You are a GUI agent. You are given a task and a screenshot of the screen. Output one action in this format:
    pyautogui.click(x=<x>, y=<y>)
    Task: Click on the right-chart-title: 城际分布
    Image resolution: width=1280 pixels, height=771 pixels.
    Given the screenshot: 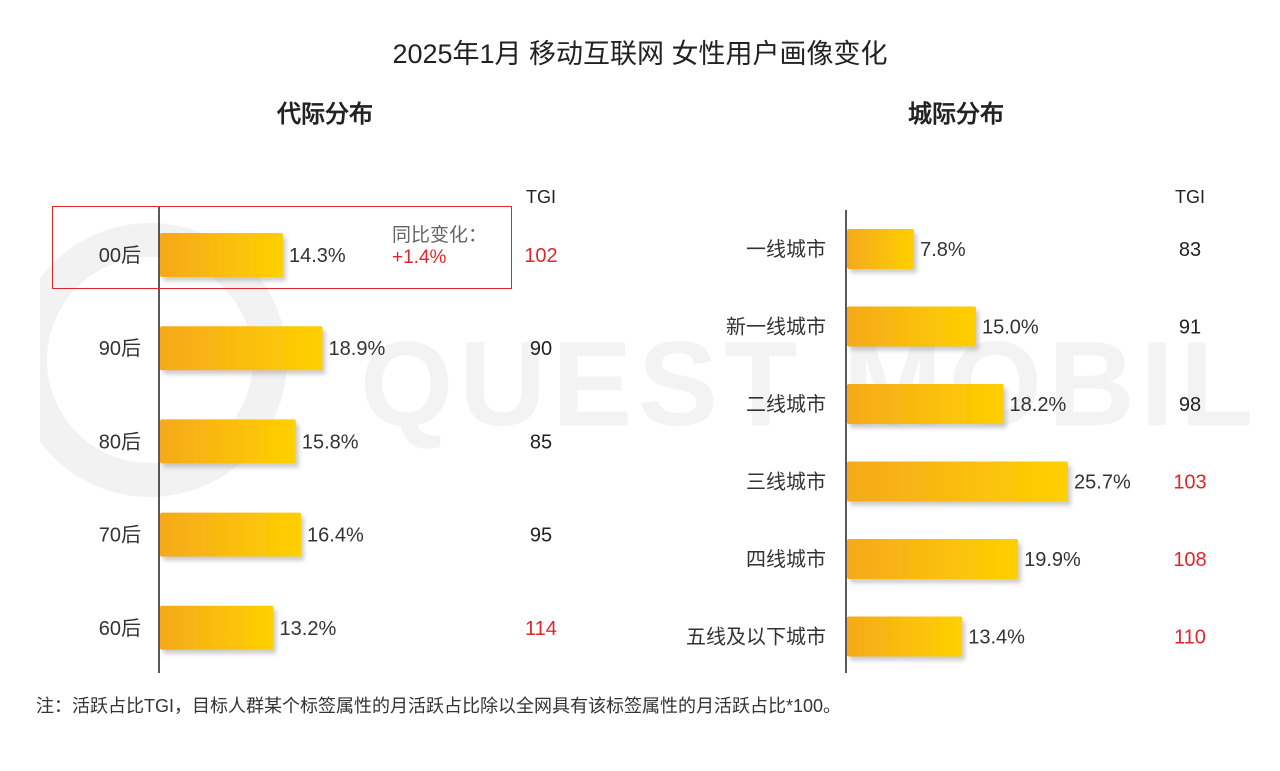 What is the action you would take?
    pyautogui.click(x=956, y=114)
    